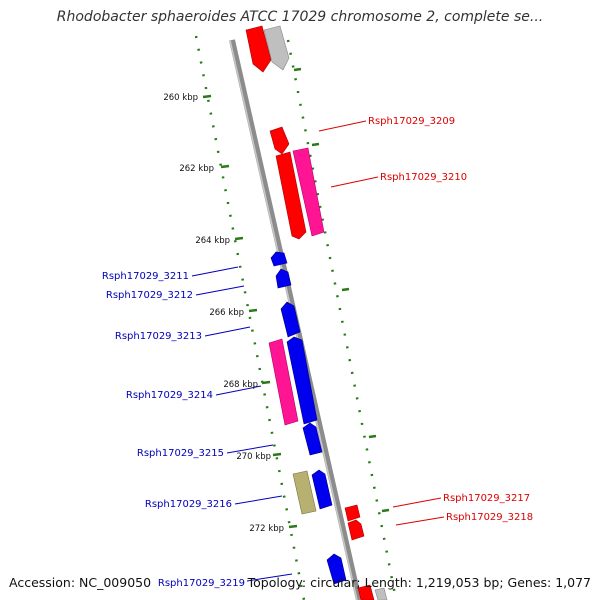 This screenshot has width=600, height=600. Describe the element at coordinates (283, 382) in the screenshot. I see `gene-3214-feature` at that location.